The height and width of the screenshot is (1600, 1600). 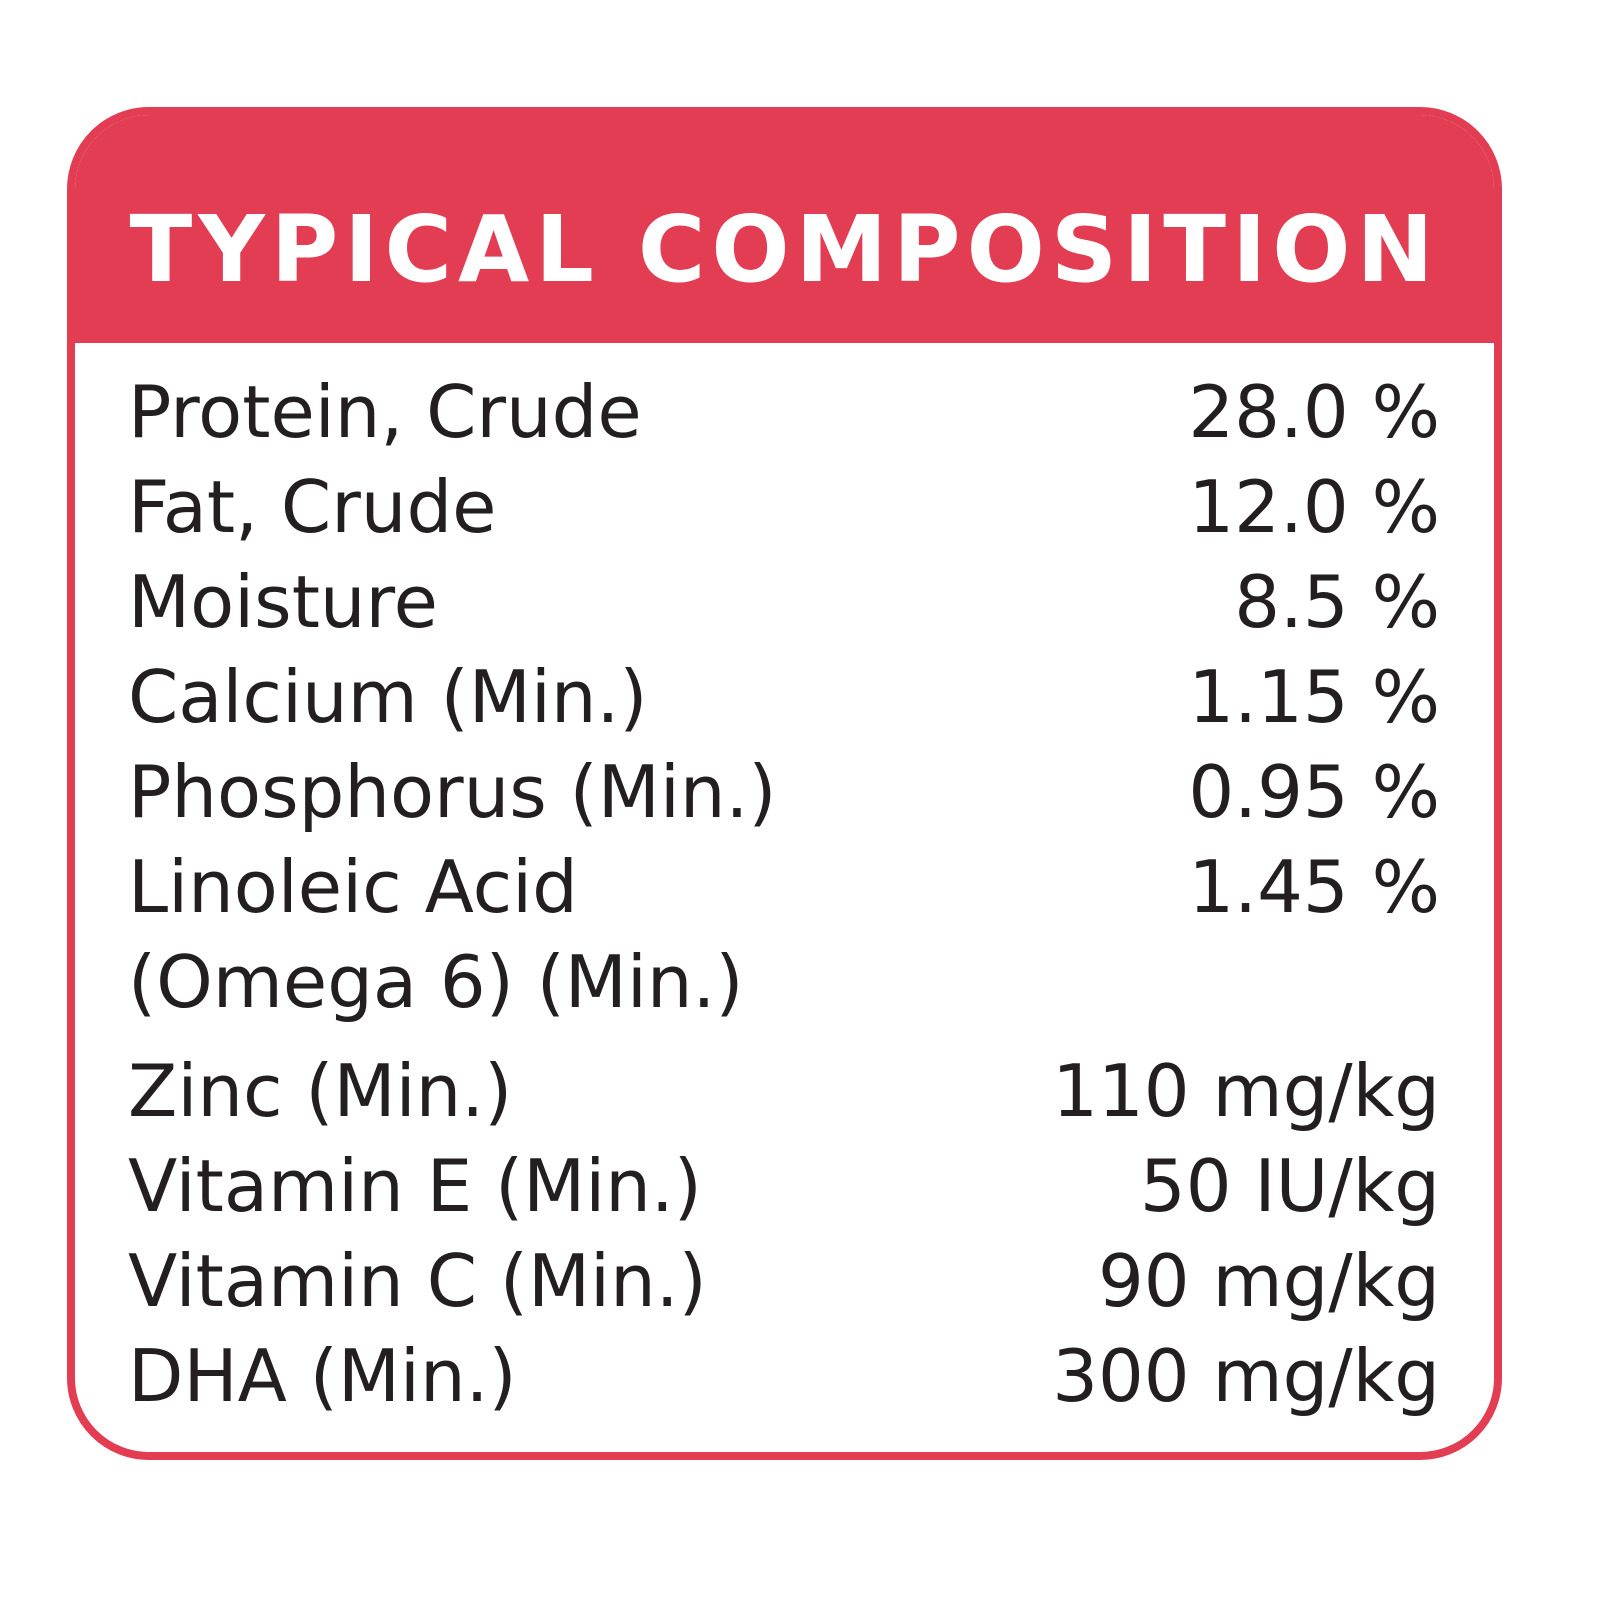 What do you see at coordinates (1246, 1091) in the screenshot?
I see `nutrient-value: 110 mg/kg` at bounding box center [1246, 1091].